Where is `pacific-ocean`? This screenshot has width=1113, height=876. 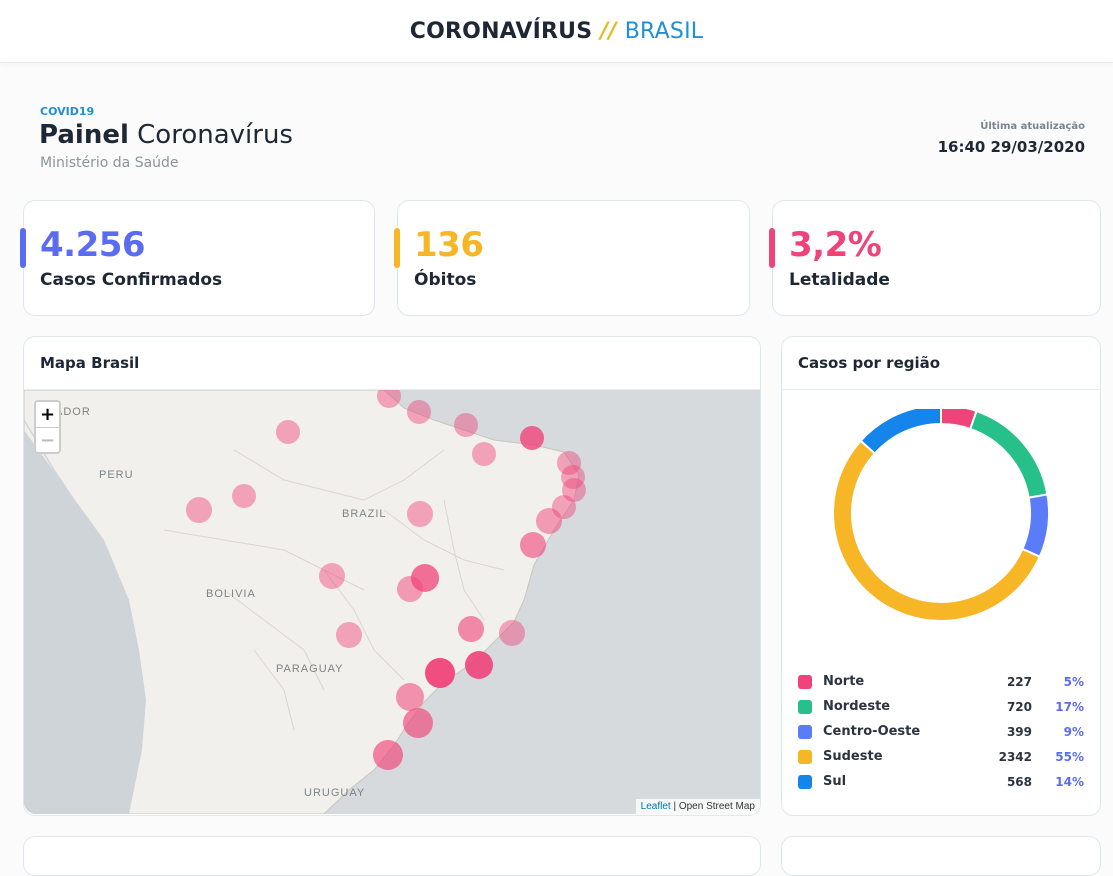
pacific-ocean is located at coordinates (85, 622).